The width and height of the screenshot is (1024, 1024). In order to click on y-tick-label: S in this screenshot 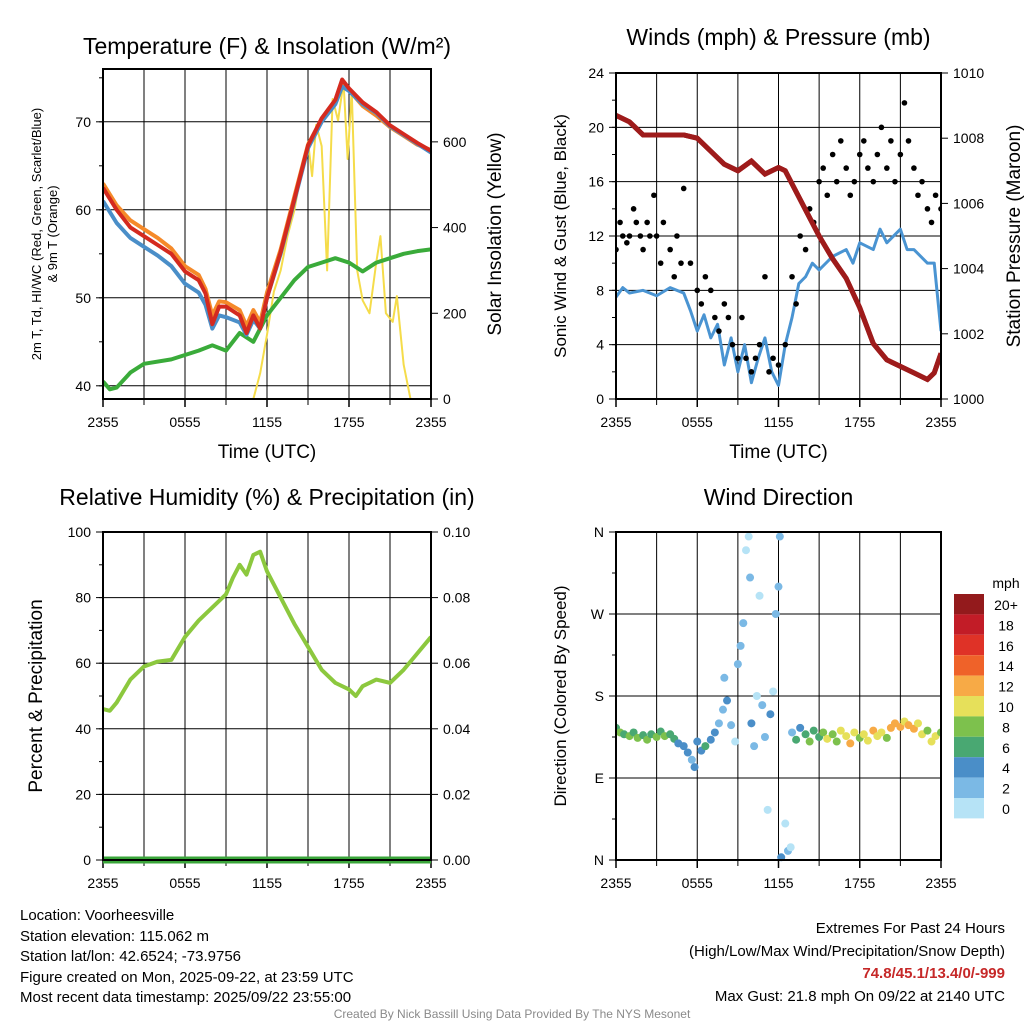, I will do `click(599, 696)`.